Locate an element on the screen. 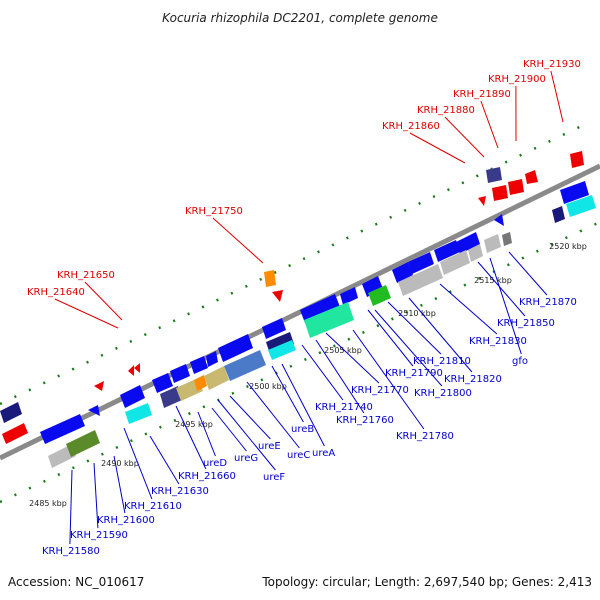 The height and width of the screenshot is (600, 600). gene-label-callout: ureF is located at coordinates (251, 441).